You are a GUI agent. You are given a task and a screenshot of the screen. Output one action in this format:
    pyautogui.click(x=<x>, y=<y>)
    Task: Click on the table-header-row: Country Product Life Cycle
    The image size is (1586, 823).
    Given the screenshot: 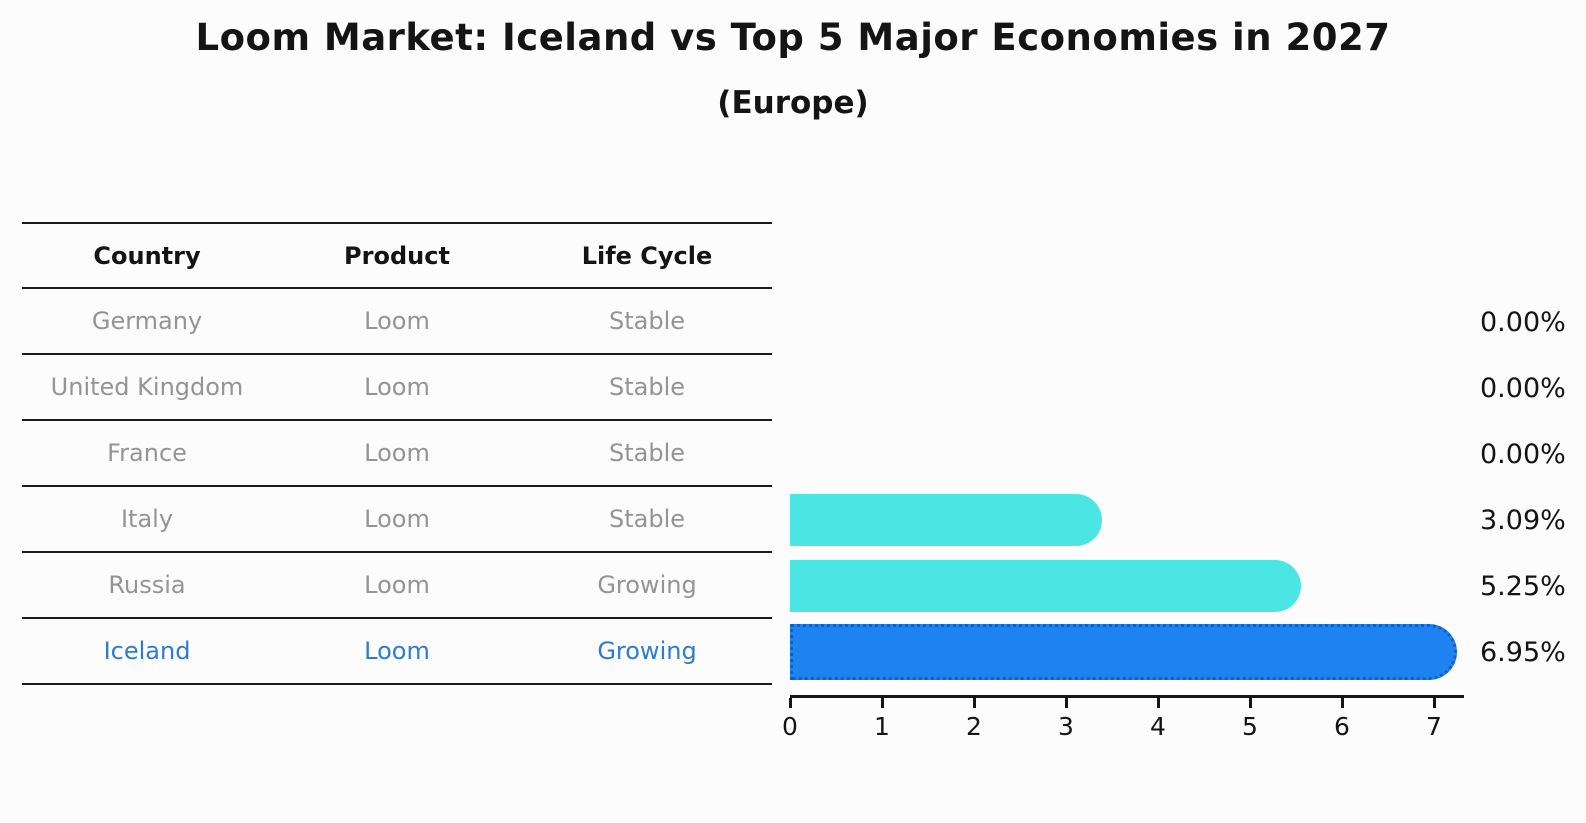 What is the action you would take?
    pyautogui.click(x=799, y=255)
    